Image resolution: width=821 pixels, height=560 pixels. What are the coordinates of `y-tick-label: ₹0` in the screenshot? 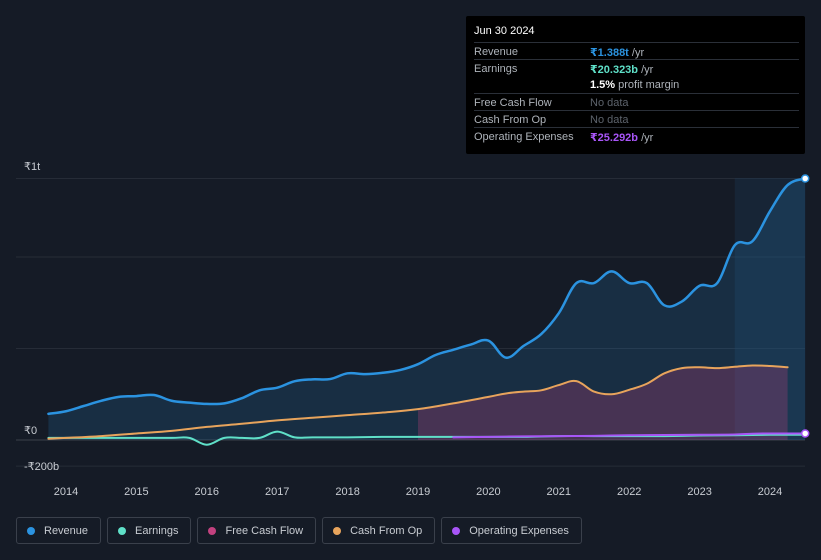 It's located at (30, 431).